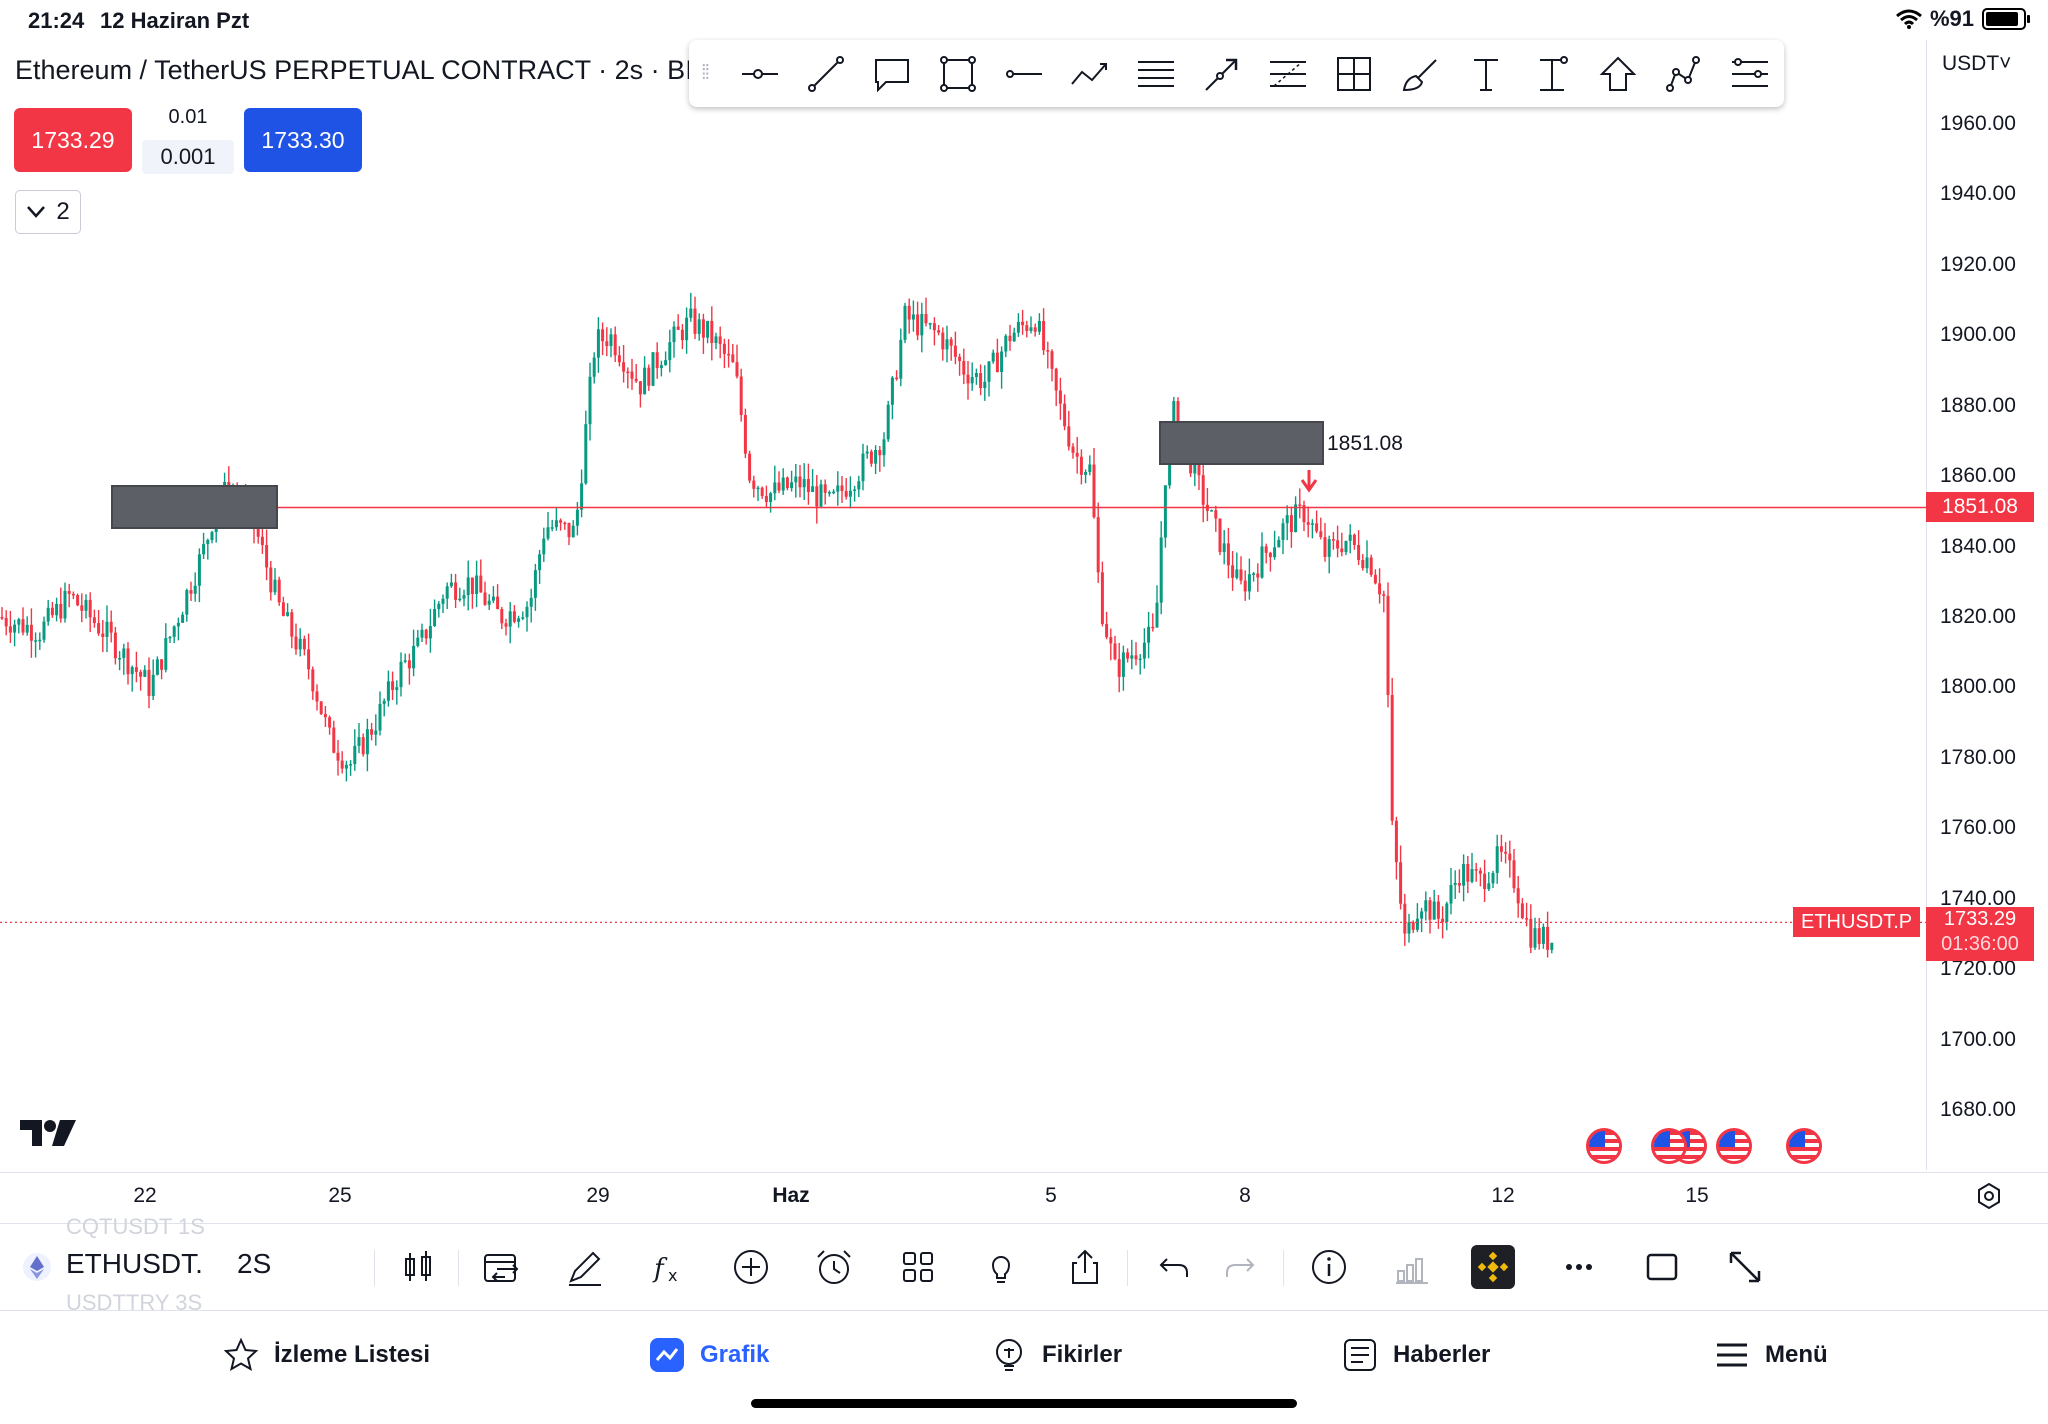 The image size is (2048, 1424). What do you see at coordinates (705, 73) in the screenshot?
I see `drag-handle-icon: ⁞⁞` at bounding box center [705, 73].